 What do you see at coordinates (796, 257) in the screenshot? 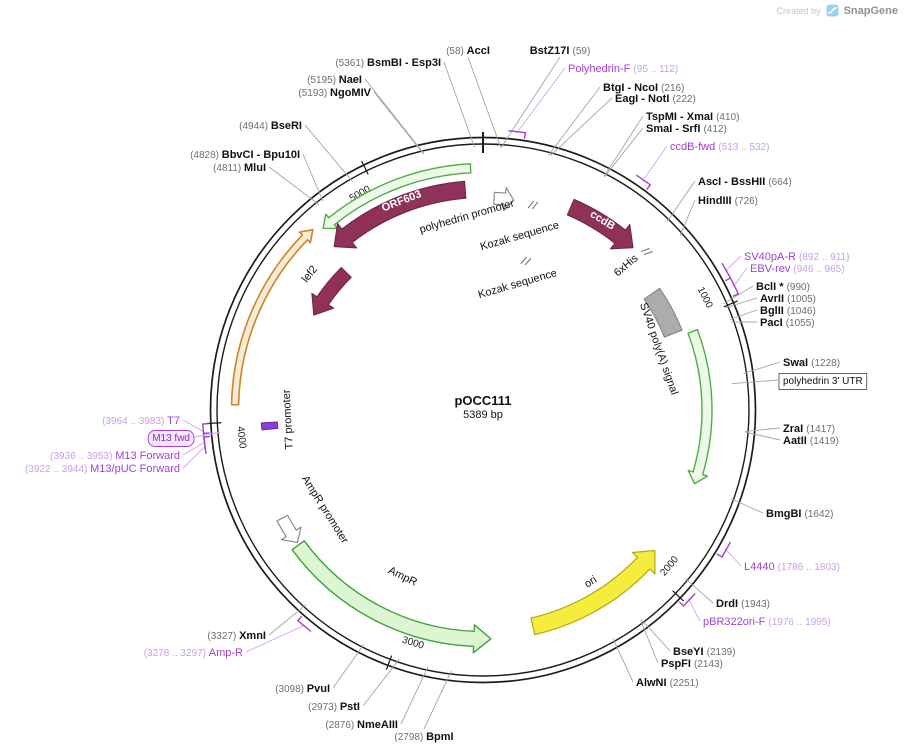
I see `site-label: SV40pA-R (892 .. 911)` at bounding box center [796, 257].